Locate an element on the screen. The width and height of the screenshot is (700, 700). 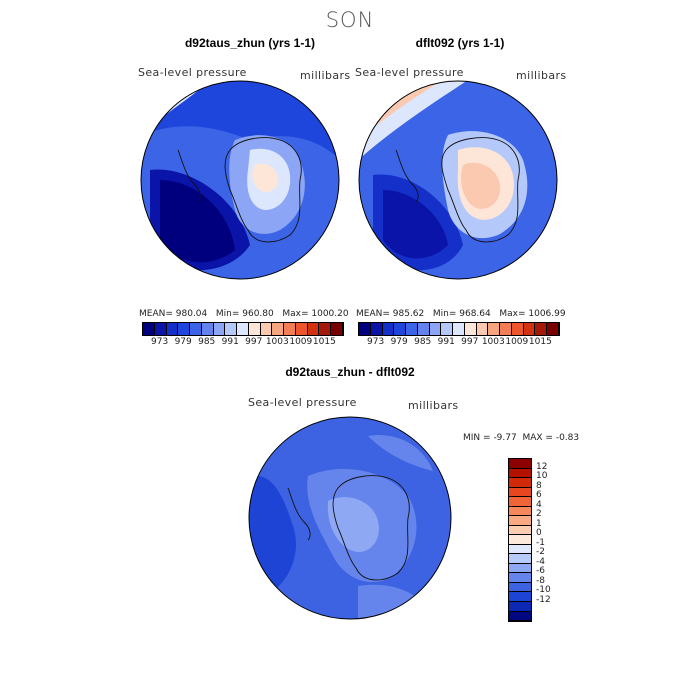
colorbar-tick-label: -1 is located at coordinates (540, 542).